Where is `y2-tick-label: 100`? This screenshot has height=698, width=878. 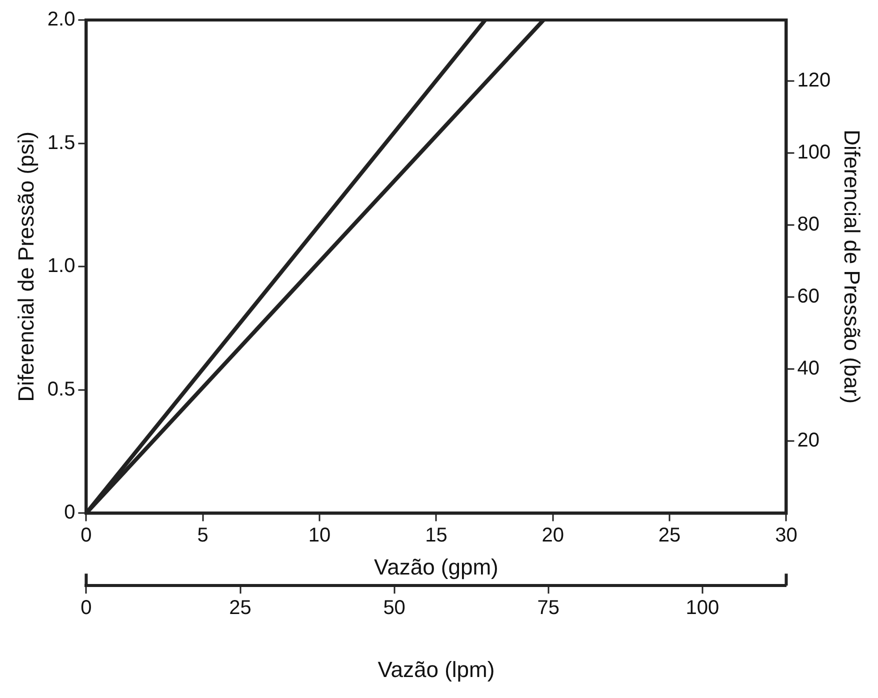
y2-tick-label: 100 is located at coordinates (814, 153).